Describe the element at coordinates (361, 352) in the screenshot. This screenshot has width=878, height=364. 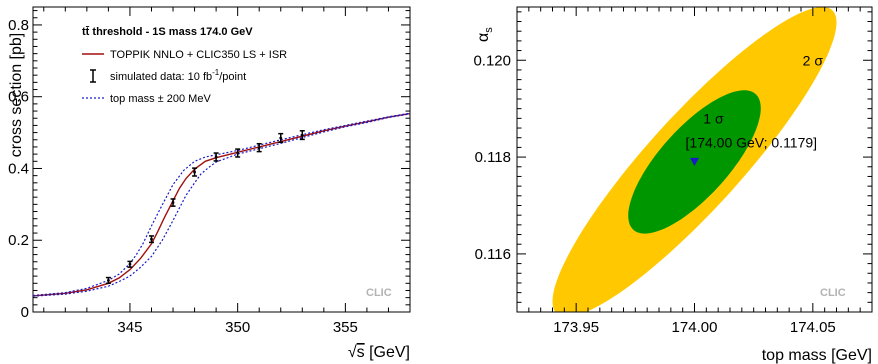
I see `sqrt-variable: s` at that location.